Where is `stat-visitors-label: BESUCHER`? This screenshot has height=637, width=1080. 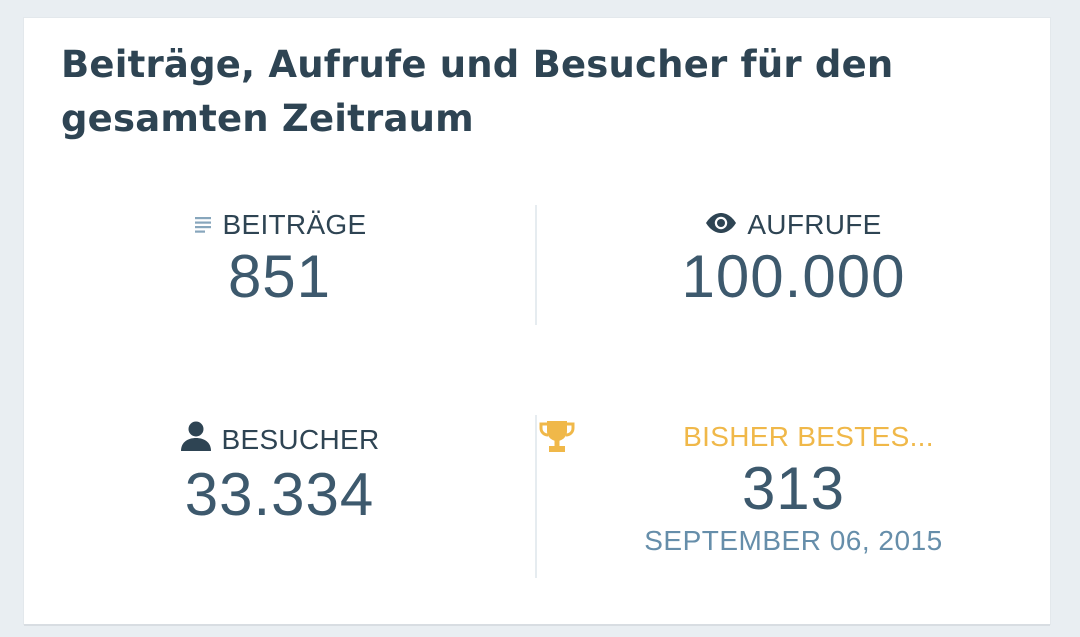
stat-visitors-label: BESUCHER is located at coordinates (300, 439).